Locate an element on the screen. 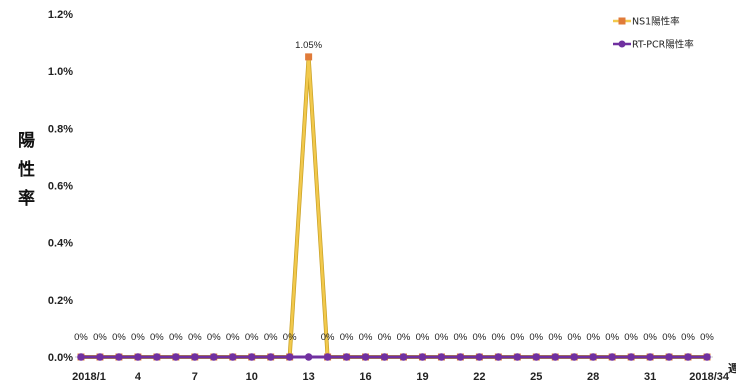 The width and height of the screenshot is (736, 385). legend-item-rtpcr: RT-PCR陽性率 is located at coordinates (653, 45).